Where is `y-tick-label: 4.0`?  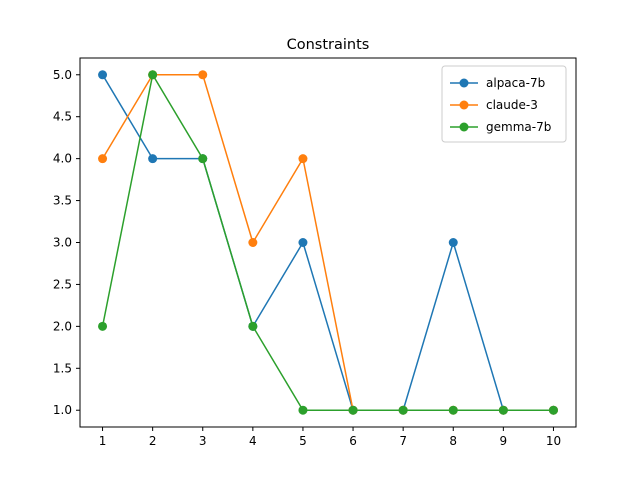
y-tick-label: 4.0 is located at coordinates (62, 159).